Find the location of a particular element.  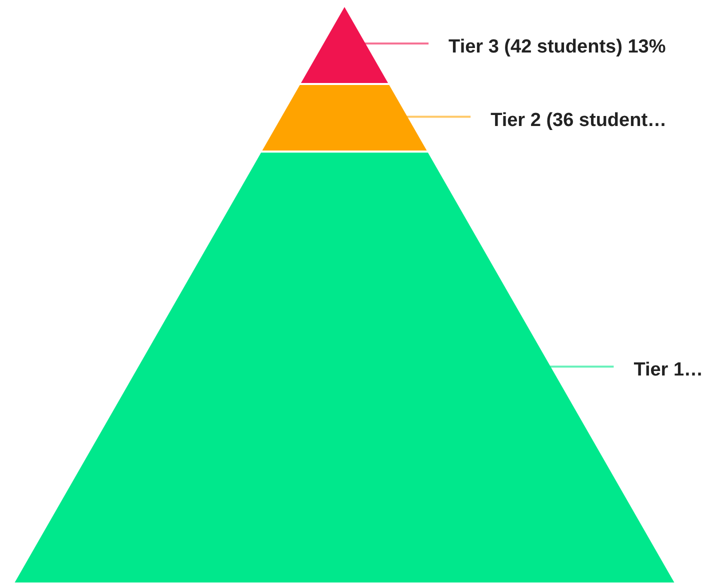

category-label: Tier 3 is located at coordinates (473, 47).